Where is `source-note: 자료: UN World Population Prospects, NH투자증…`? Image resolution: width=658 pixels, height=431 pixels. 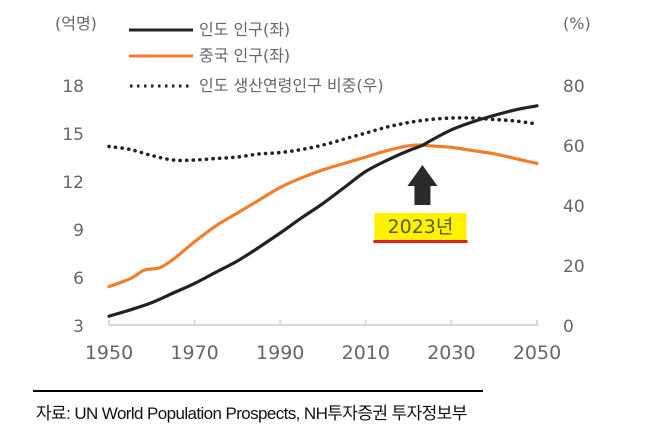 source-note: 자료: UN World Population Prospects, NH투자증… is located at coordinates (251, 413).